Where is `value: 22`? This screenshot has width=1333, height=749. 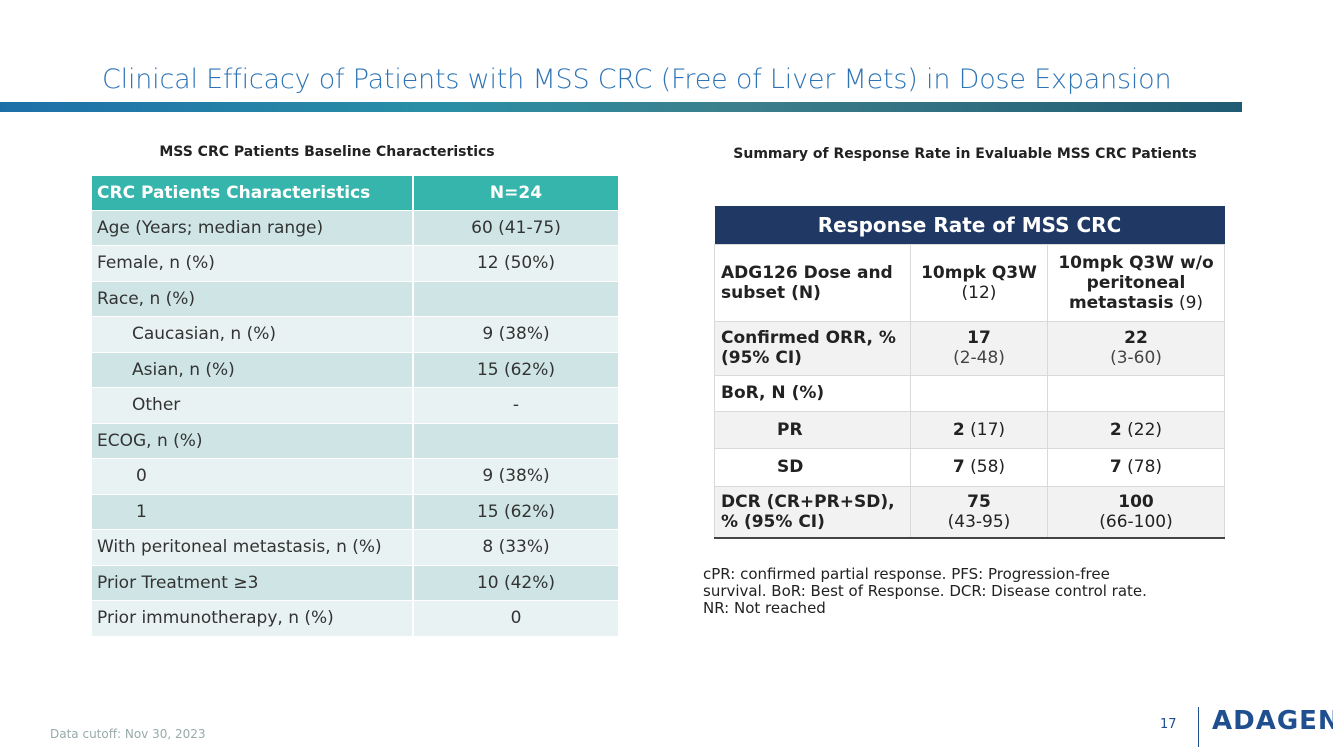
value: 22 is located at coordinates (1136, 338).